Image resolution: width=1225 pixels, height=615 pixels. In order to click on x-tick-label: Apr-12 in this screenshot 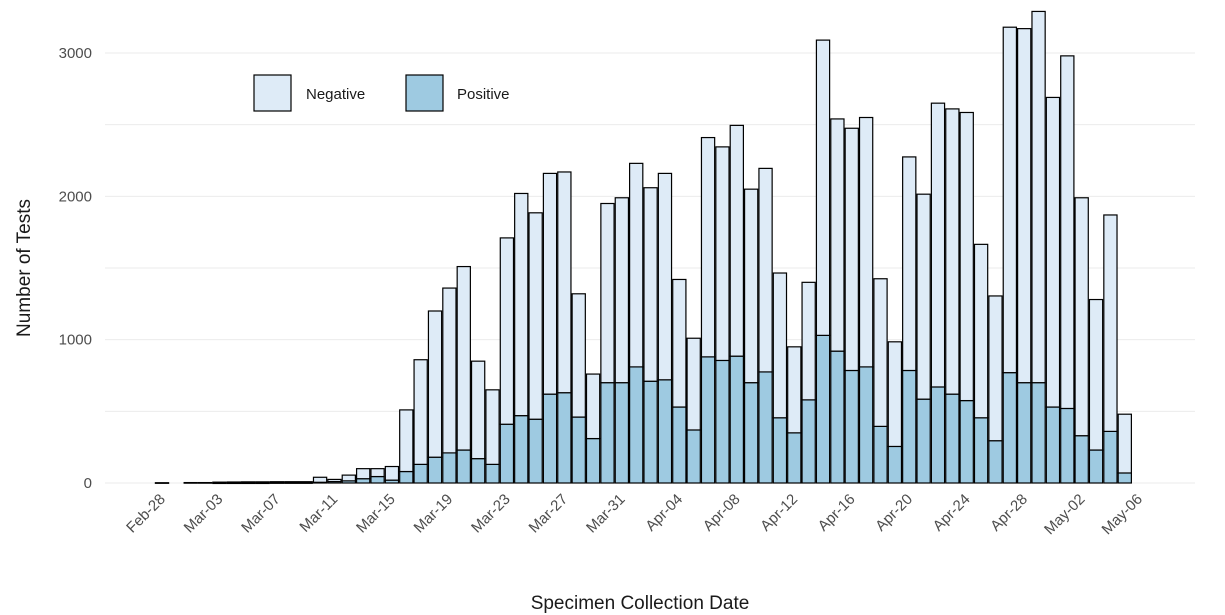, I will do `click(779, 513)`.